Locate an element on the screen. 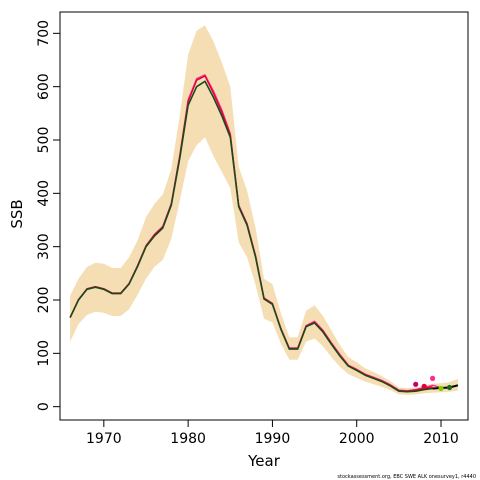  retro-points-layer is located at coordinates (433, 383).